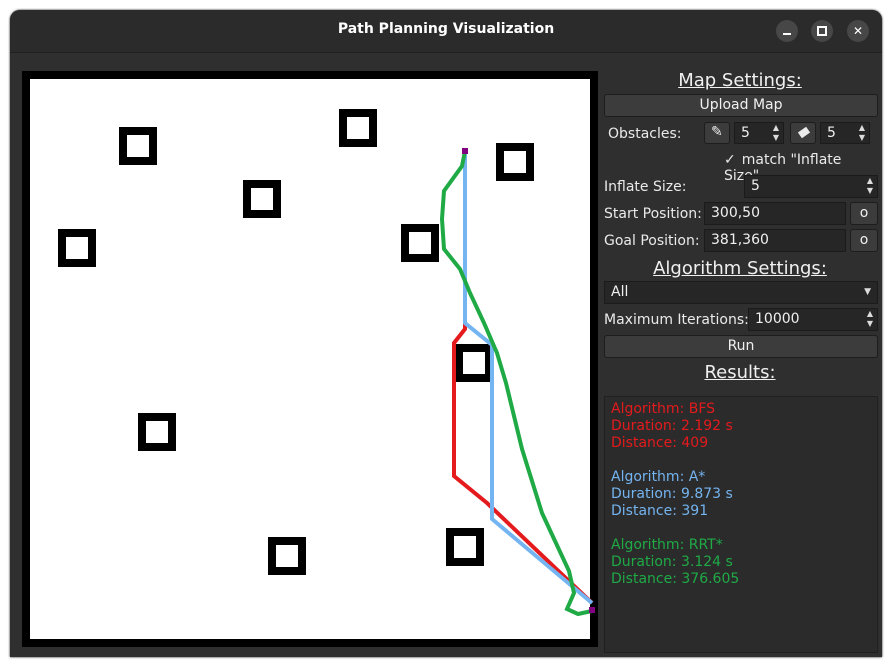 The width and height of the screenshot is (892, 665). I want to click on algorithm-select: All ▼, so click(741, 292).